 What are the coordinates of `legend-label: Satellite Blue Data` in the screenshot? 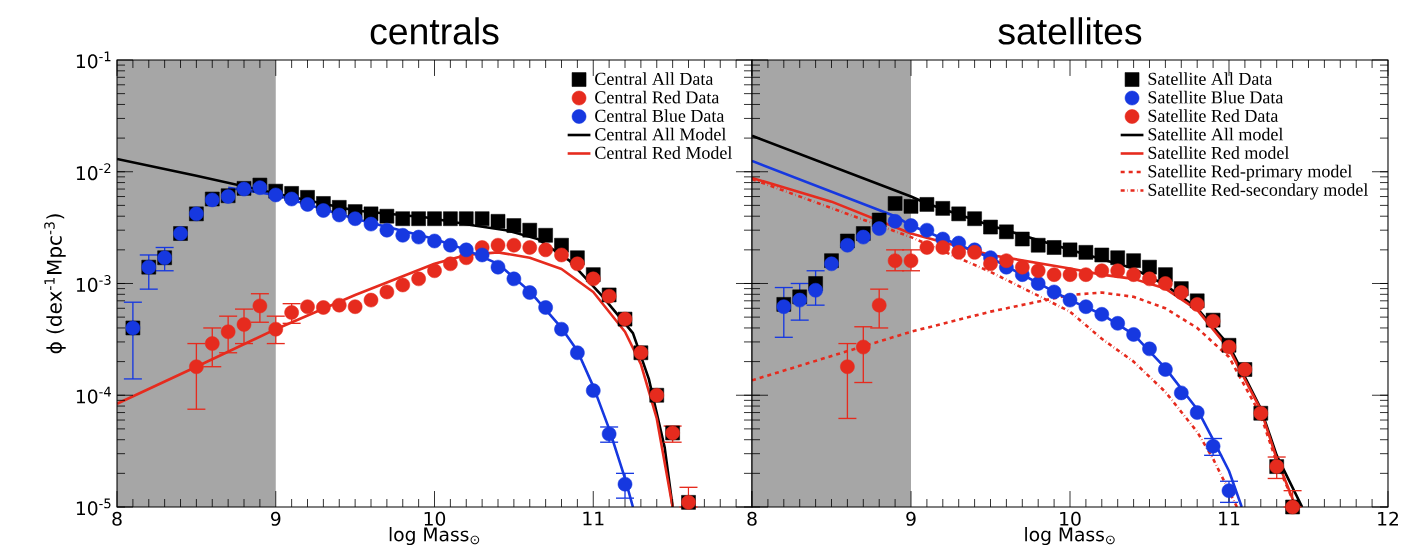 It's located at (1216, 97).